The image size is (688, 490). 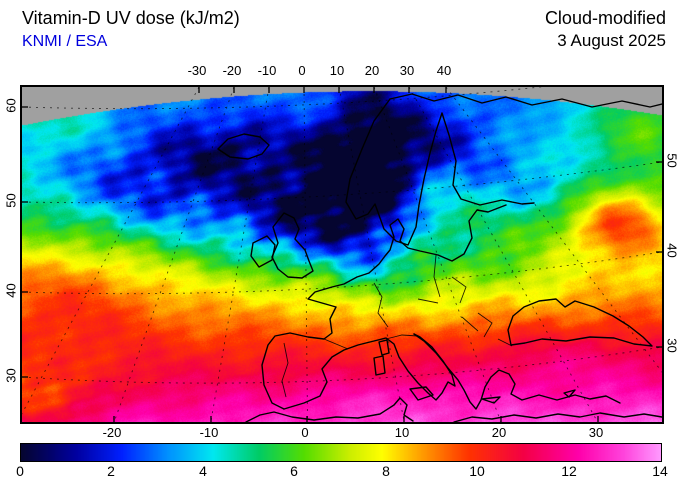 I want to click on data-source-label: KNMI / ESA, so click(x=65, y=41).